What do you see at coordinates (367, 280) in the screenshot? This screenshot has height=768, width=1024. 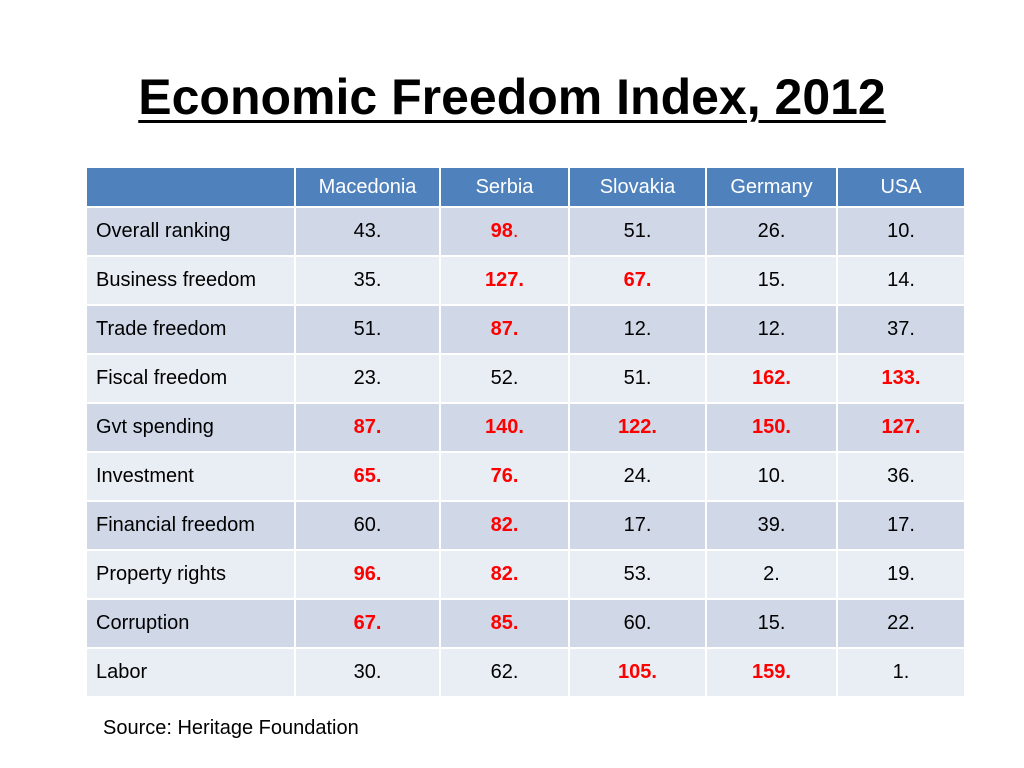 I see `table-cell: 35.` at bounding box center [367, 280].